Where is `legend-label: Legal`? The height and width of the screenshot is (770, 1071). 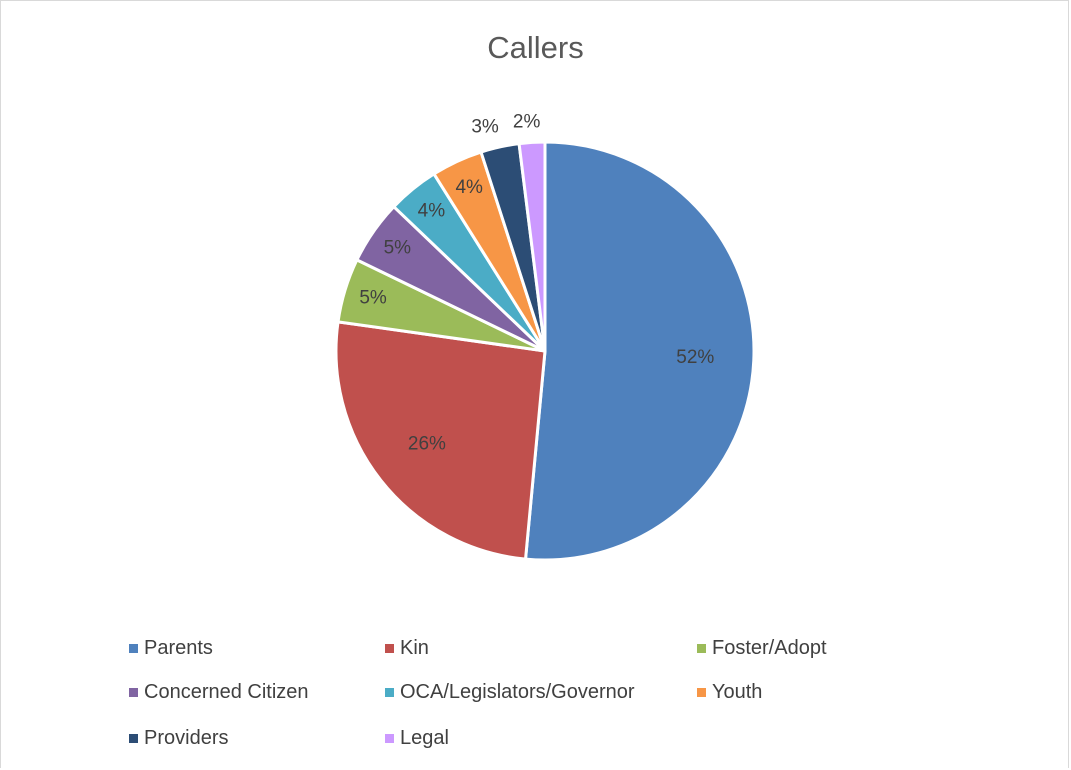 legend-label: Legal is located at coordinates (424, 738).